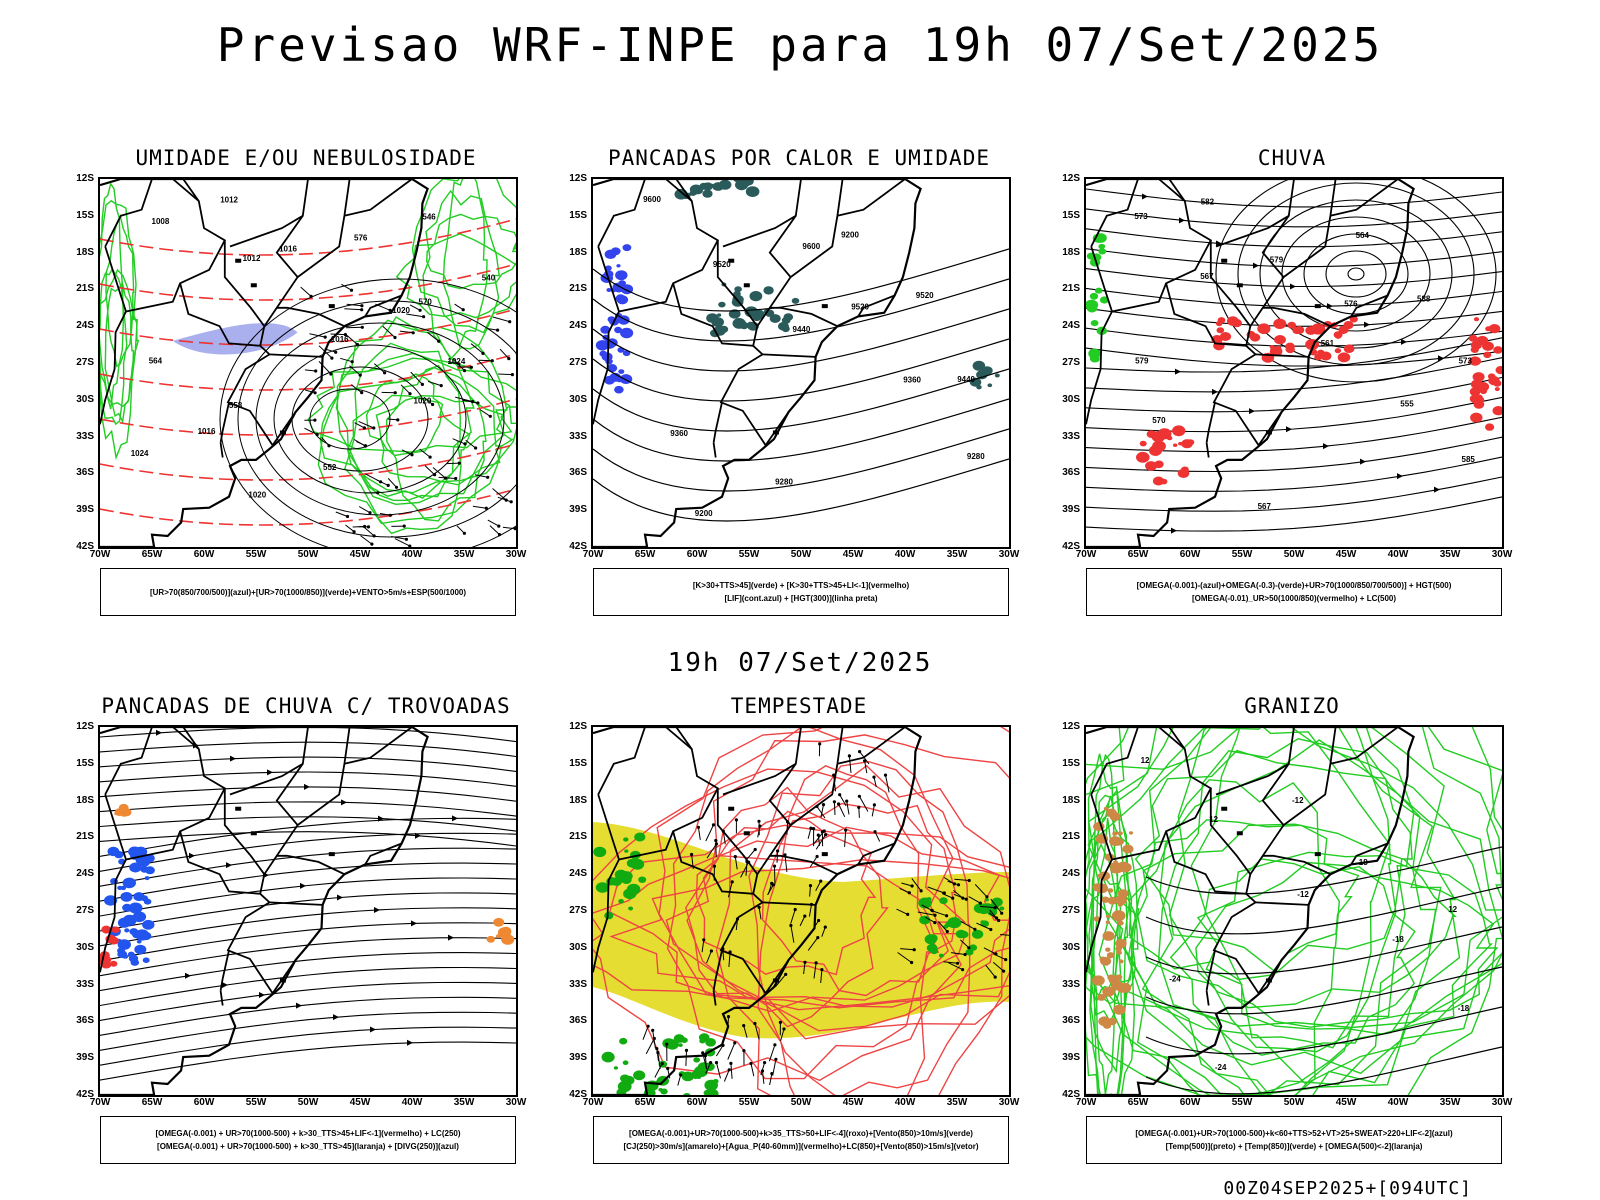 Image resolution: width=1600 pixels, height=1200 pixels. I want to click on contour-label: 540, so click(489, 278).